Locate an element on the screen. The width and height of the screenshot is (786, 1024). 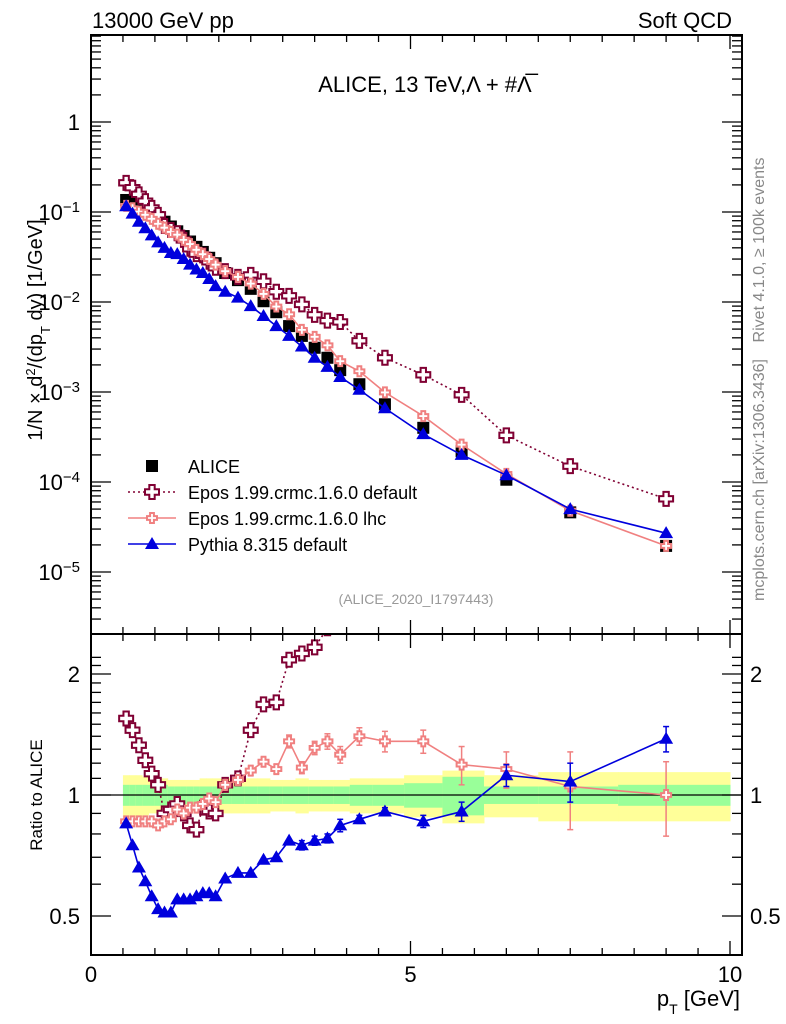
x-label-sub: T is located at coordinates (673, 1009).